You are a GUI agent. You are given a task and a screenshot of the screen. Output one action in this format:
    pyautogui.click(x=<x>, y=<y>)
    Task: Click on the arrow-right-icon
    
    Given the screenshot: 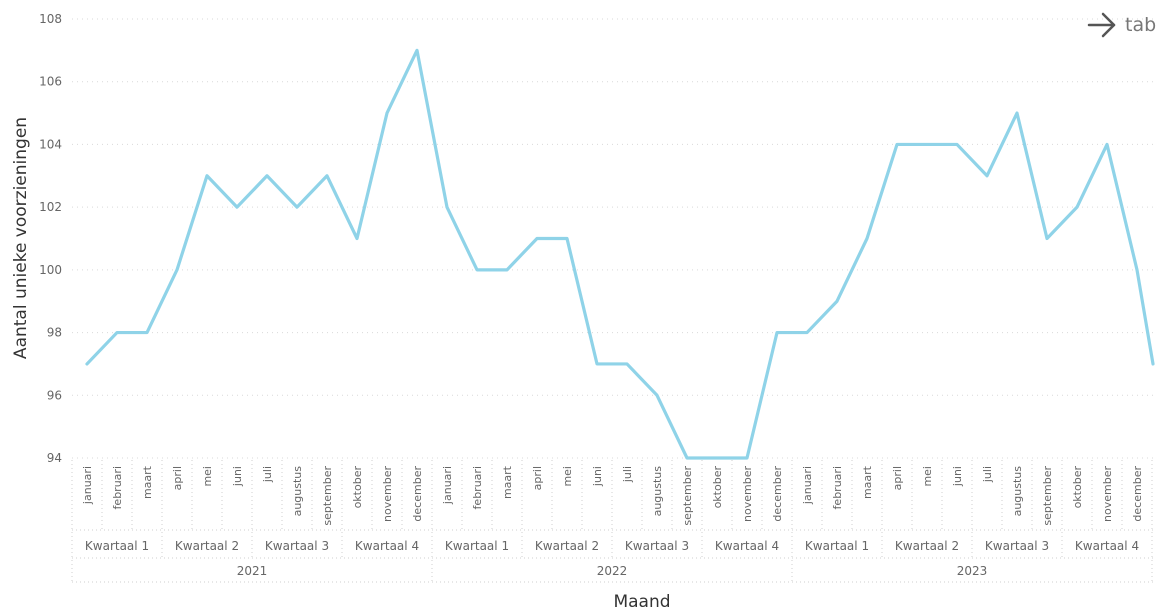 What is the action you would take?
    pyautogui.click(x=1101, y=25)
    